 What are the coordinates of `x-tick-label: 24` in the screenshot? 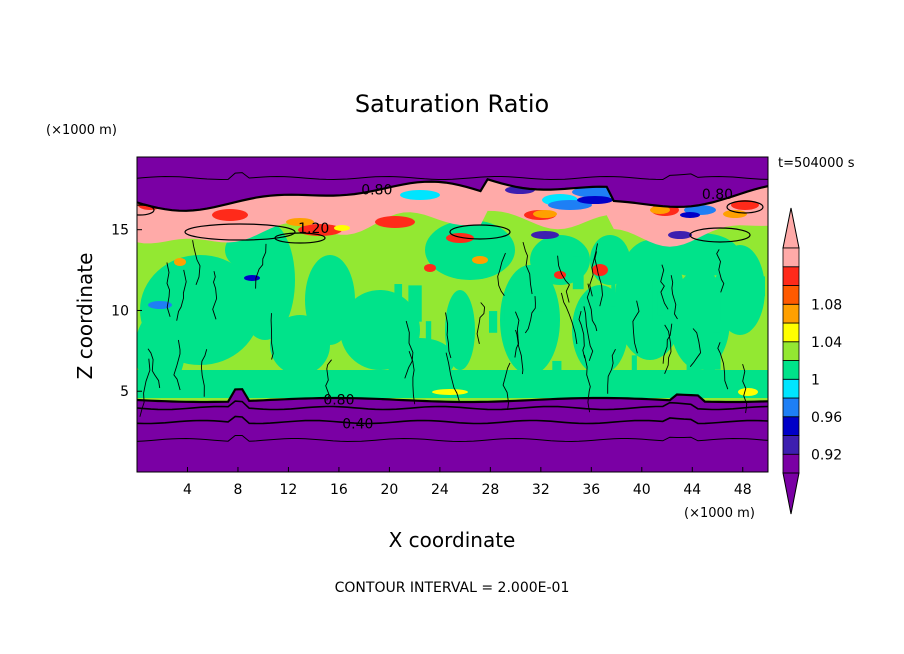 It's located at (440, 490).